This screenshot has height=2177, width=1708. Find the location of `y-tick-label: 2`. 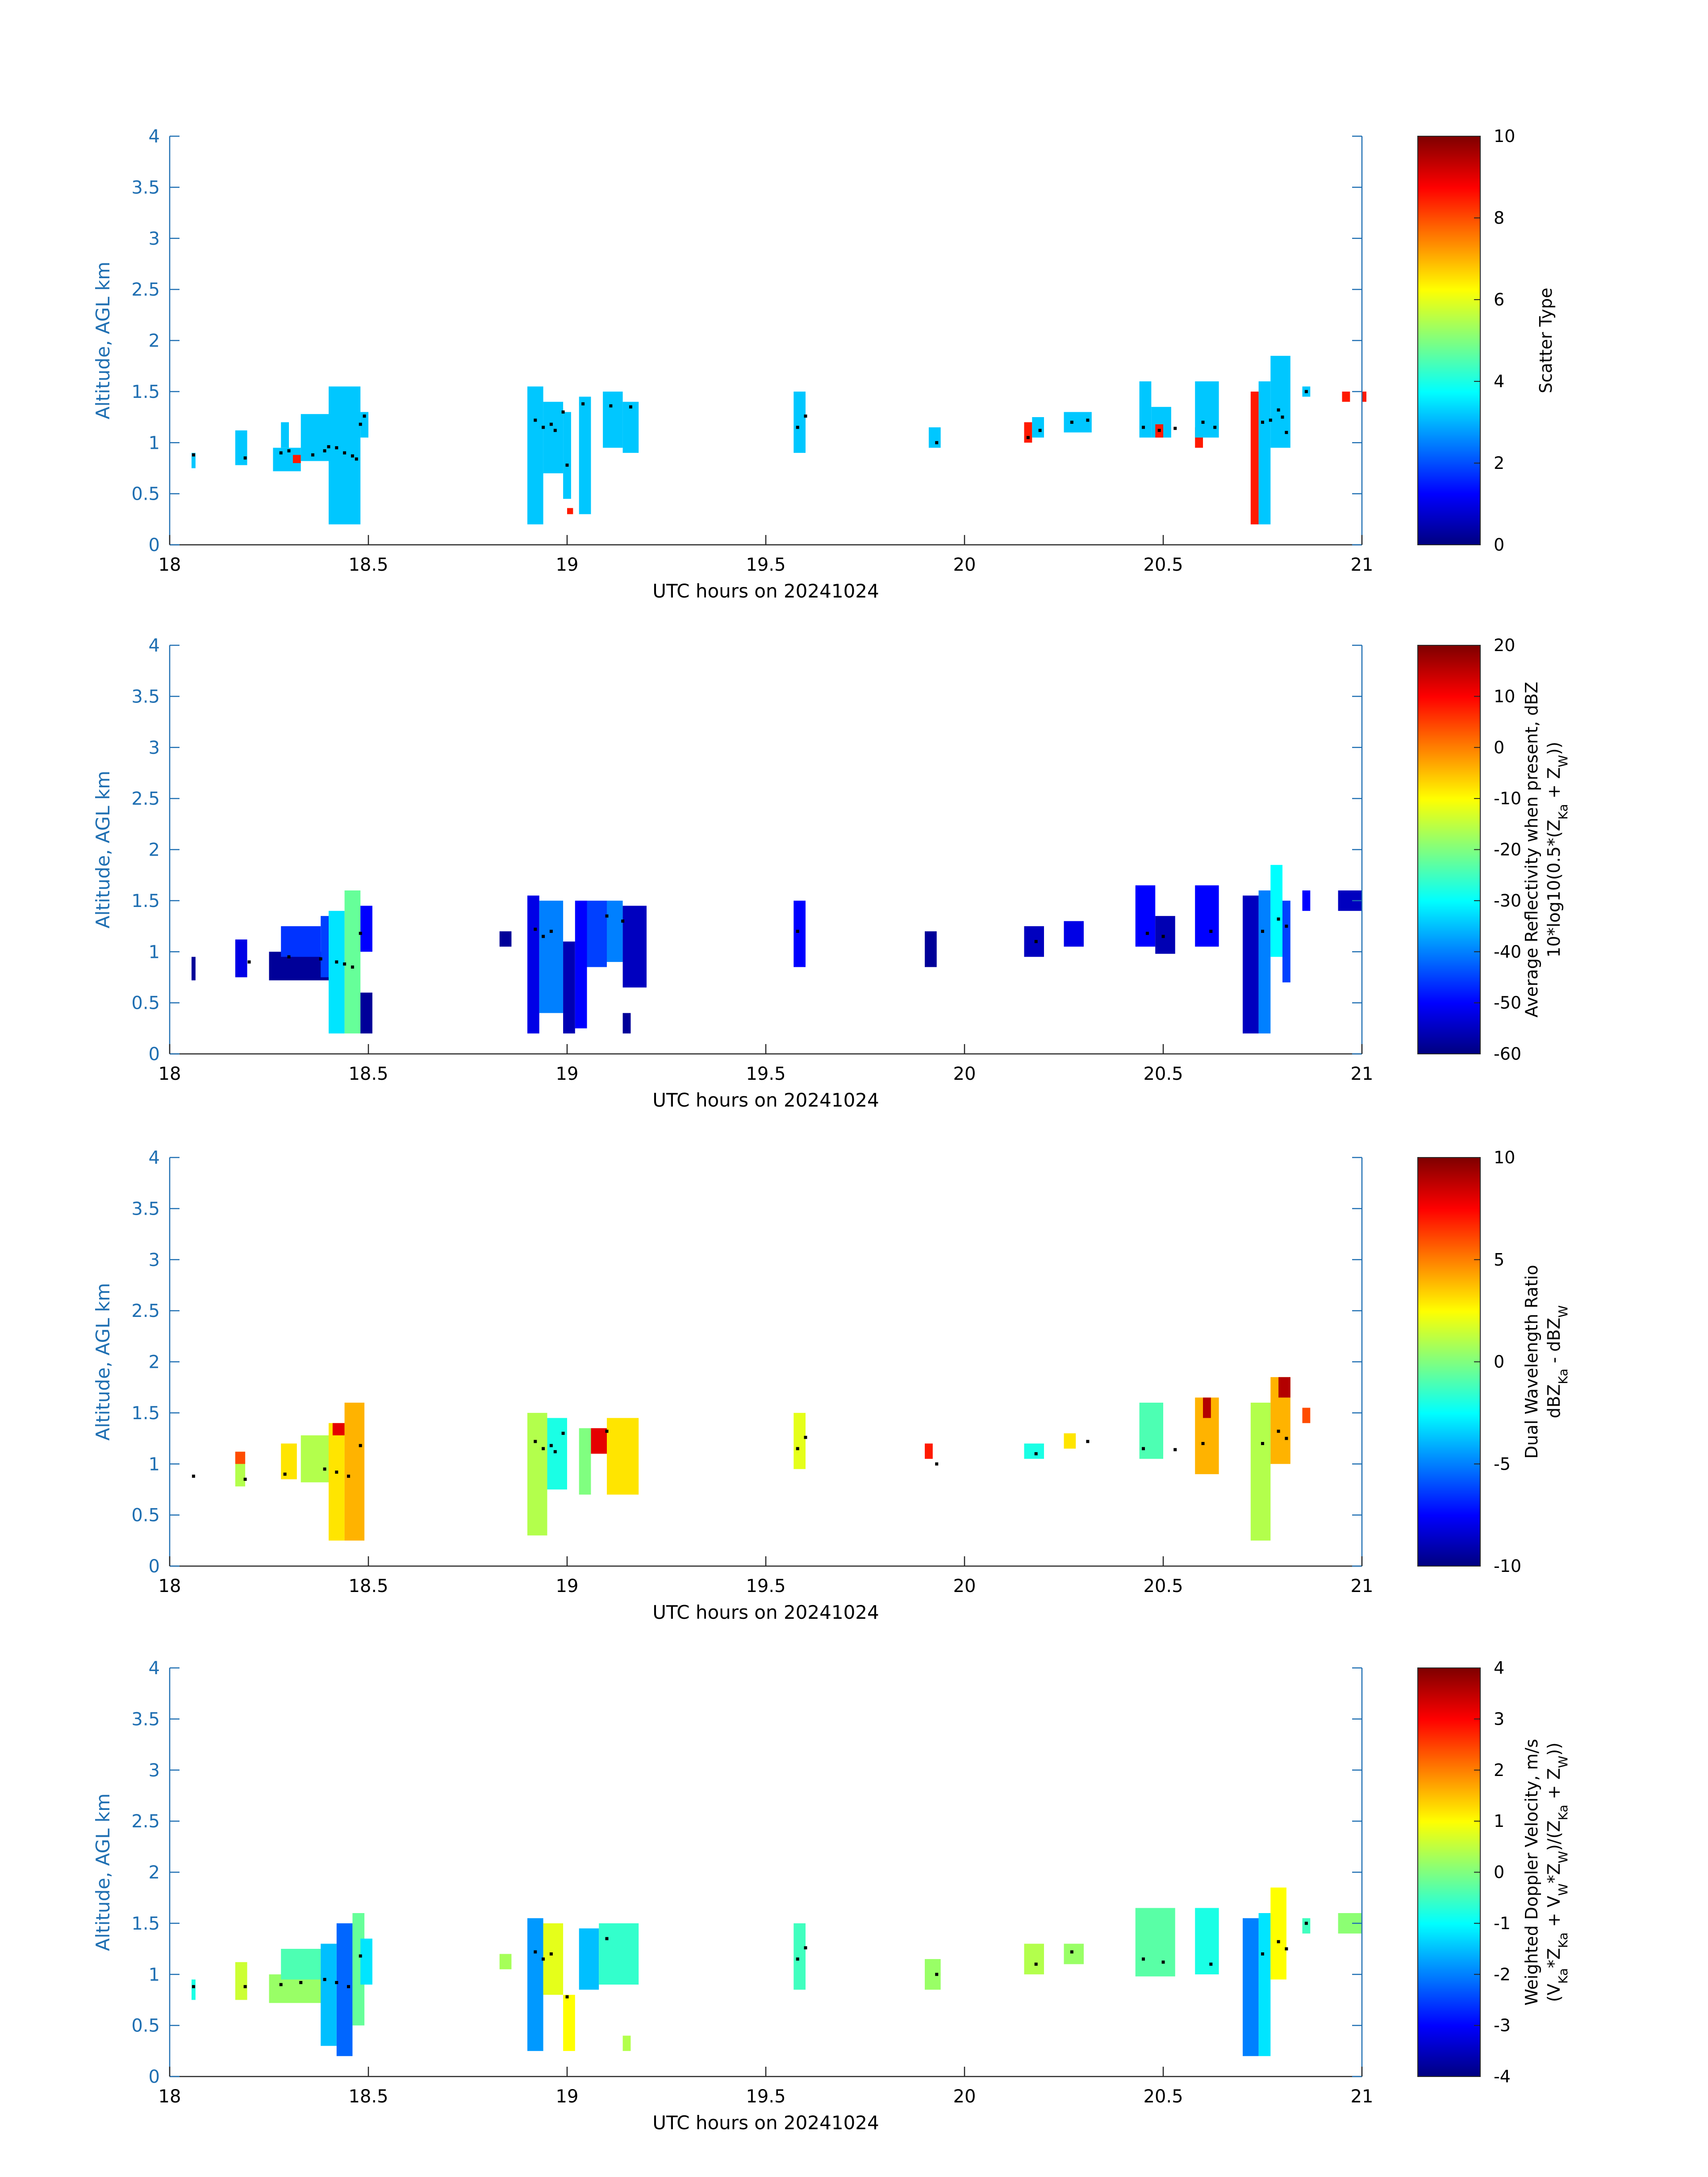

y-tick-label: 2 is located at coordinates (154, 1873).